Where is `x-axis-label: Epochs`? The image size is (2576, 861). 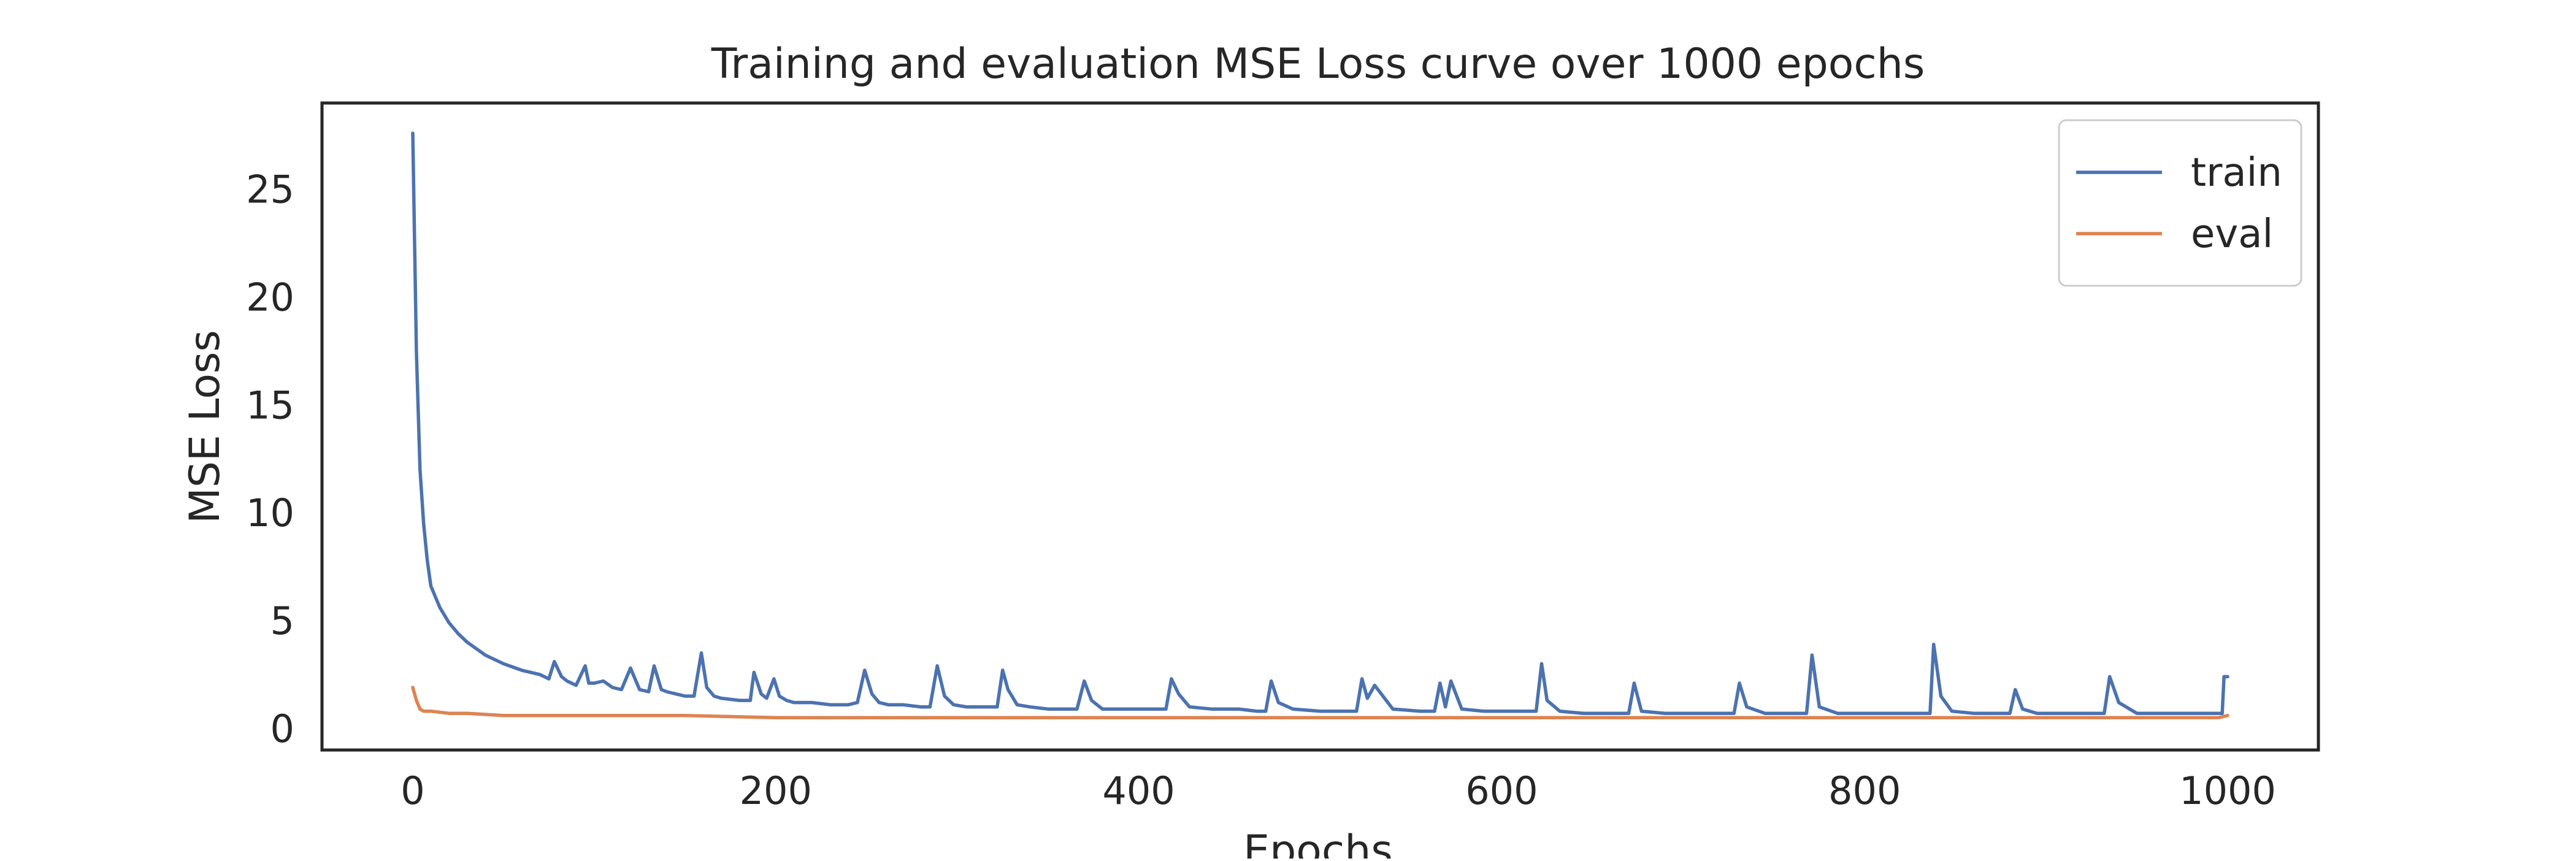
x-axis-label: Epochs is located at coordinates (1318, 843).